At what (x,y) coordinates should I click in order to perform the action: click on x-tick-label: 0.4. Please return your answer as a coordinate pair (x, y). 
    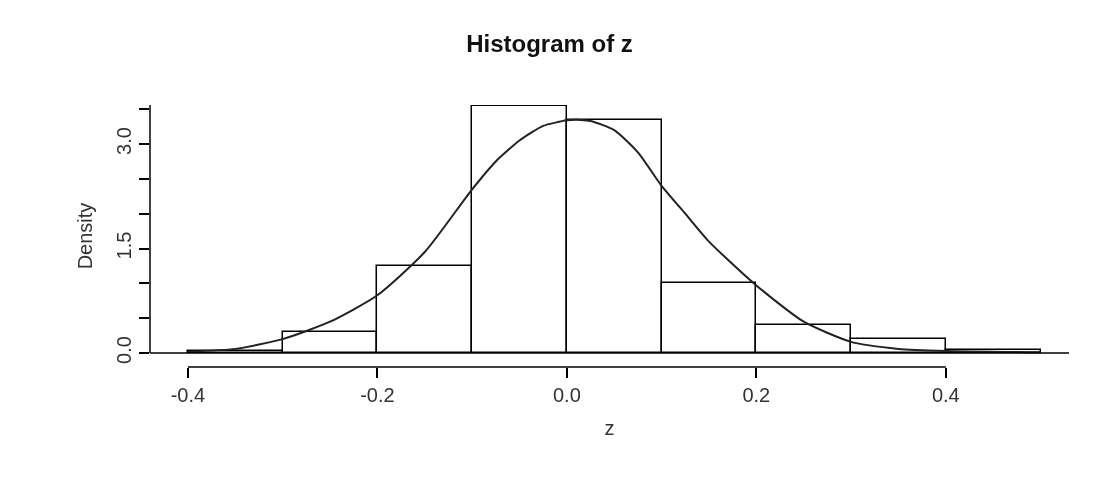
    Looking at the image, I should click on (945, 395).